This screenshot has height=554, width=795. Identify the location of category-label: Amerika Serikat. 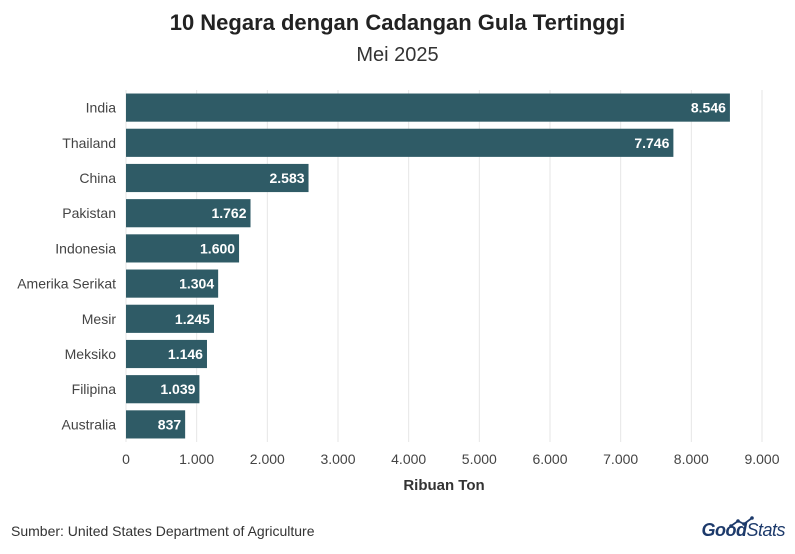
(66, 284).